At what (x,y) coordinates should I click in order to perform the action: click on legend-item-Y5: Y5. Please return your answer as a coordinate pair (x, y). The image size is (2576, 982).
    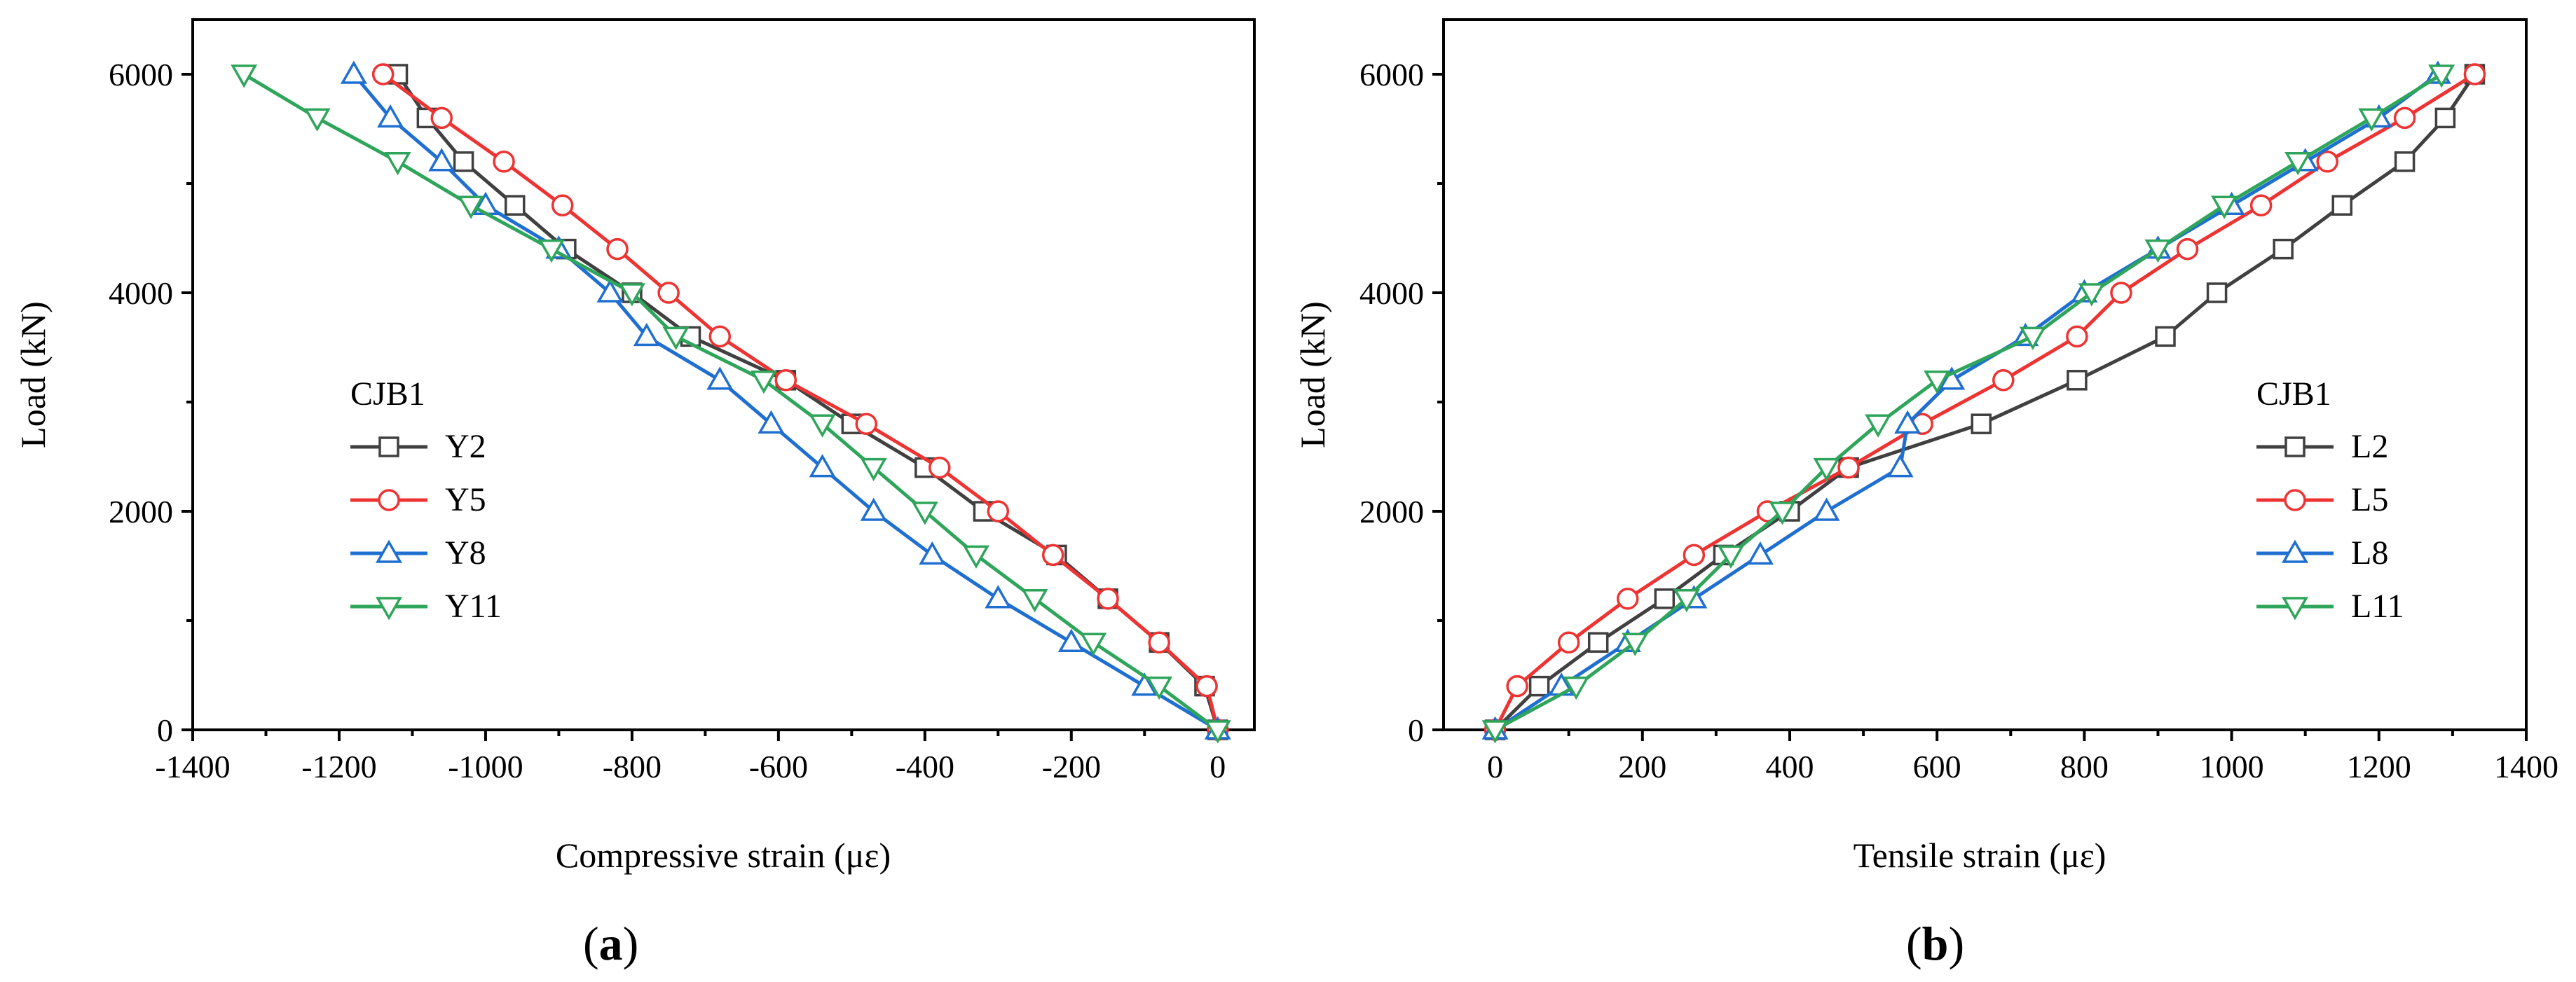
    Looking at the image, I should click on (418, 499).